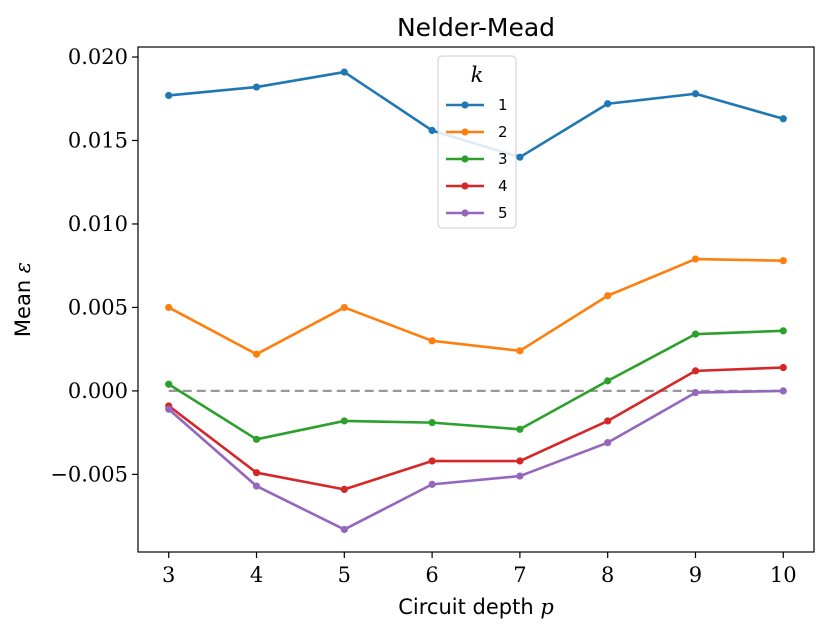  Describe the element at coordinates (503, 159) in the screenshot. I see `legend-label: 3` at that location.